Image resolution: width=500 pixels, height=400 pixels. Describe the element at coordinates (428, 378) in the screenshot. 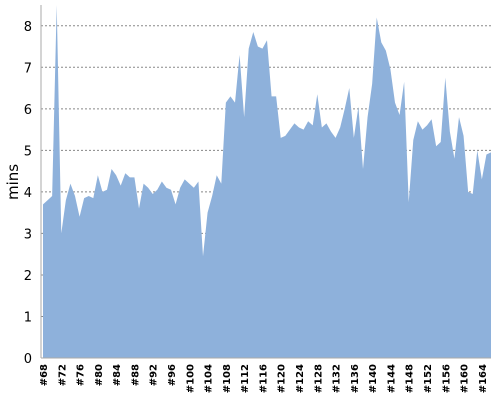

I see `x-tick-label: #152` at that location.